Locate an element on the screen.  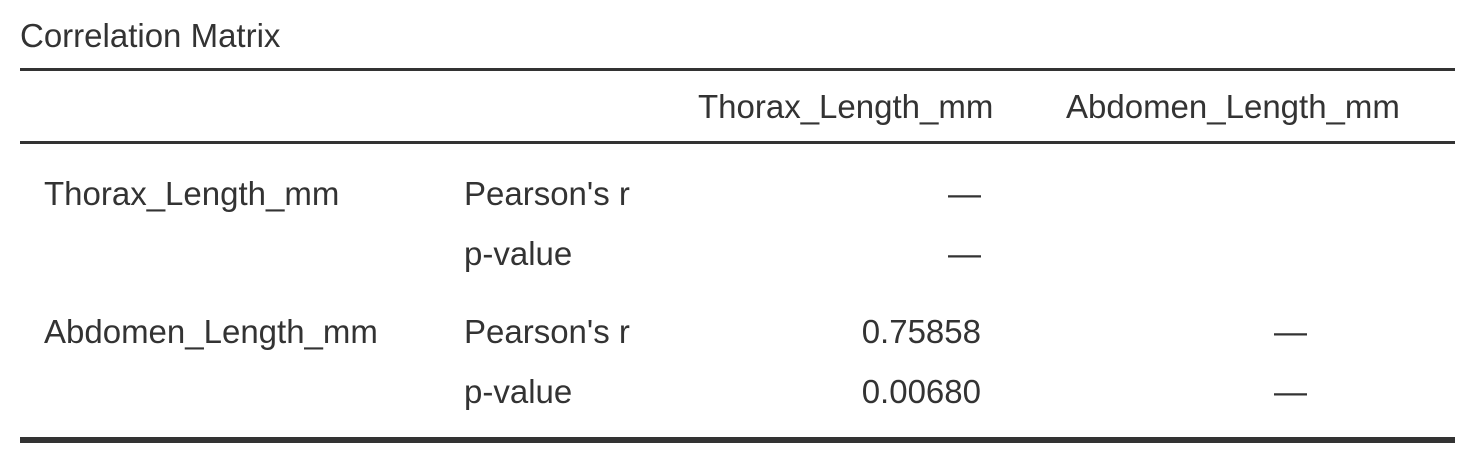
header-divider-rule is located at coordinates (737, 142).